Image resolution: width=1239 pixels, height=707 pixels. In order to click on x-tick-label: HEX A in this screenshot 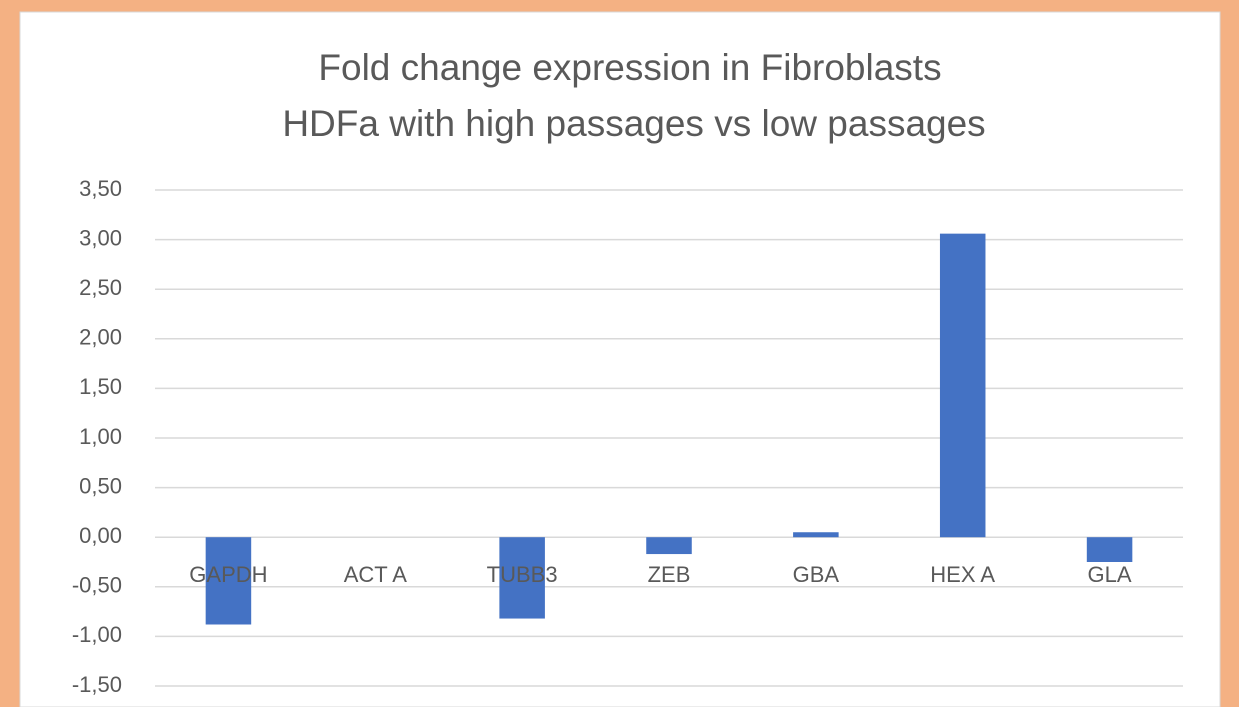, I will do `click(962, 574)`.